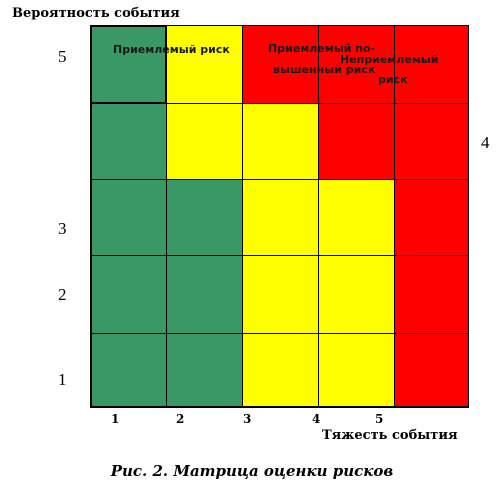  I want to click on y-tick-4: 4, so click(485, 142).